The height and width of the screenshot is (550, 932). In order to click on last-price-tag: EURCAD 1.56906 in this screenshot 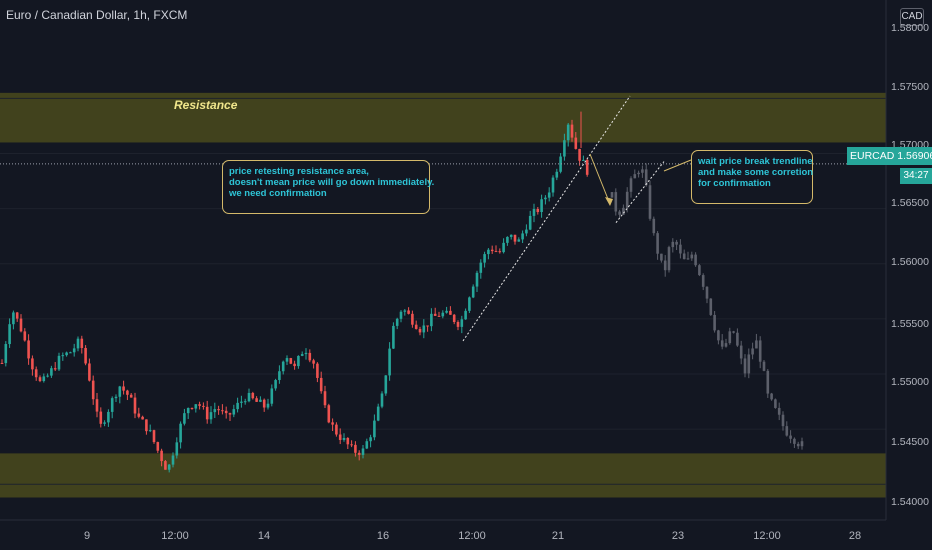, I will do `click(889, 156)`.